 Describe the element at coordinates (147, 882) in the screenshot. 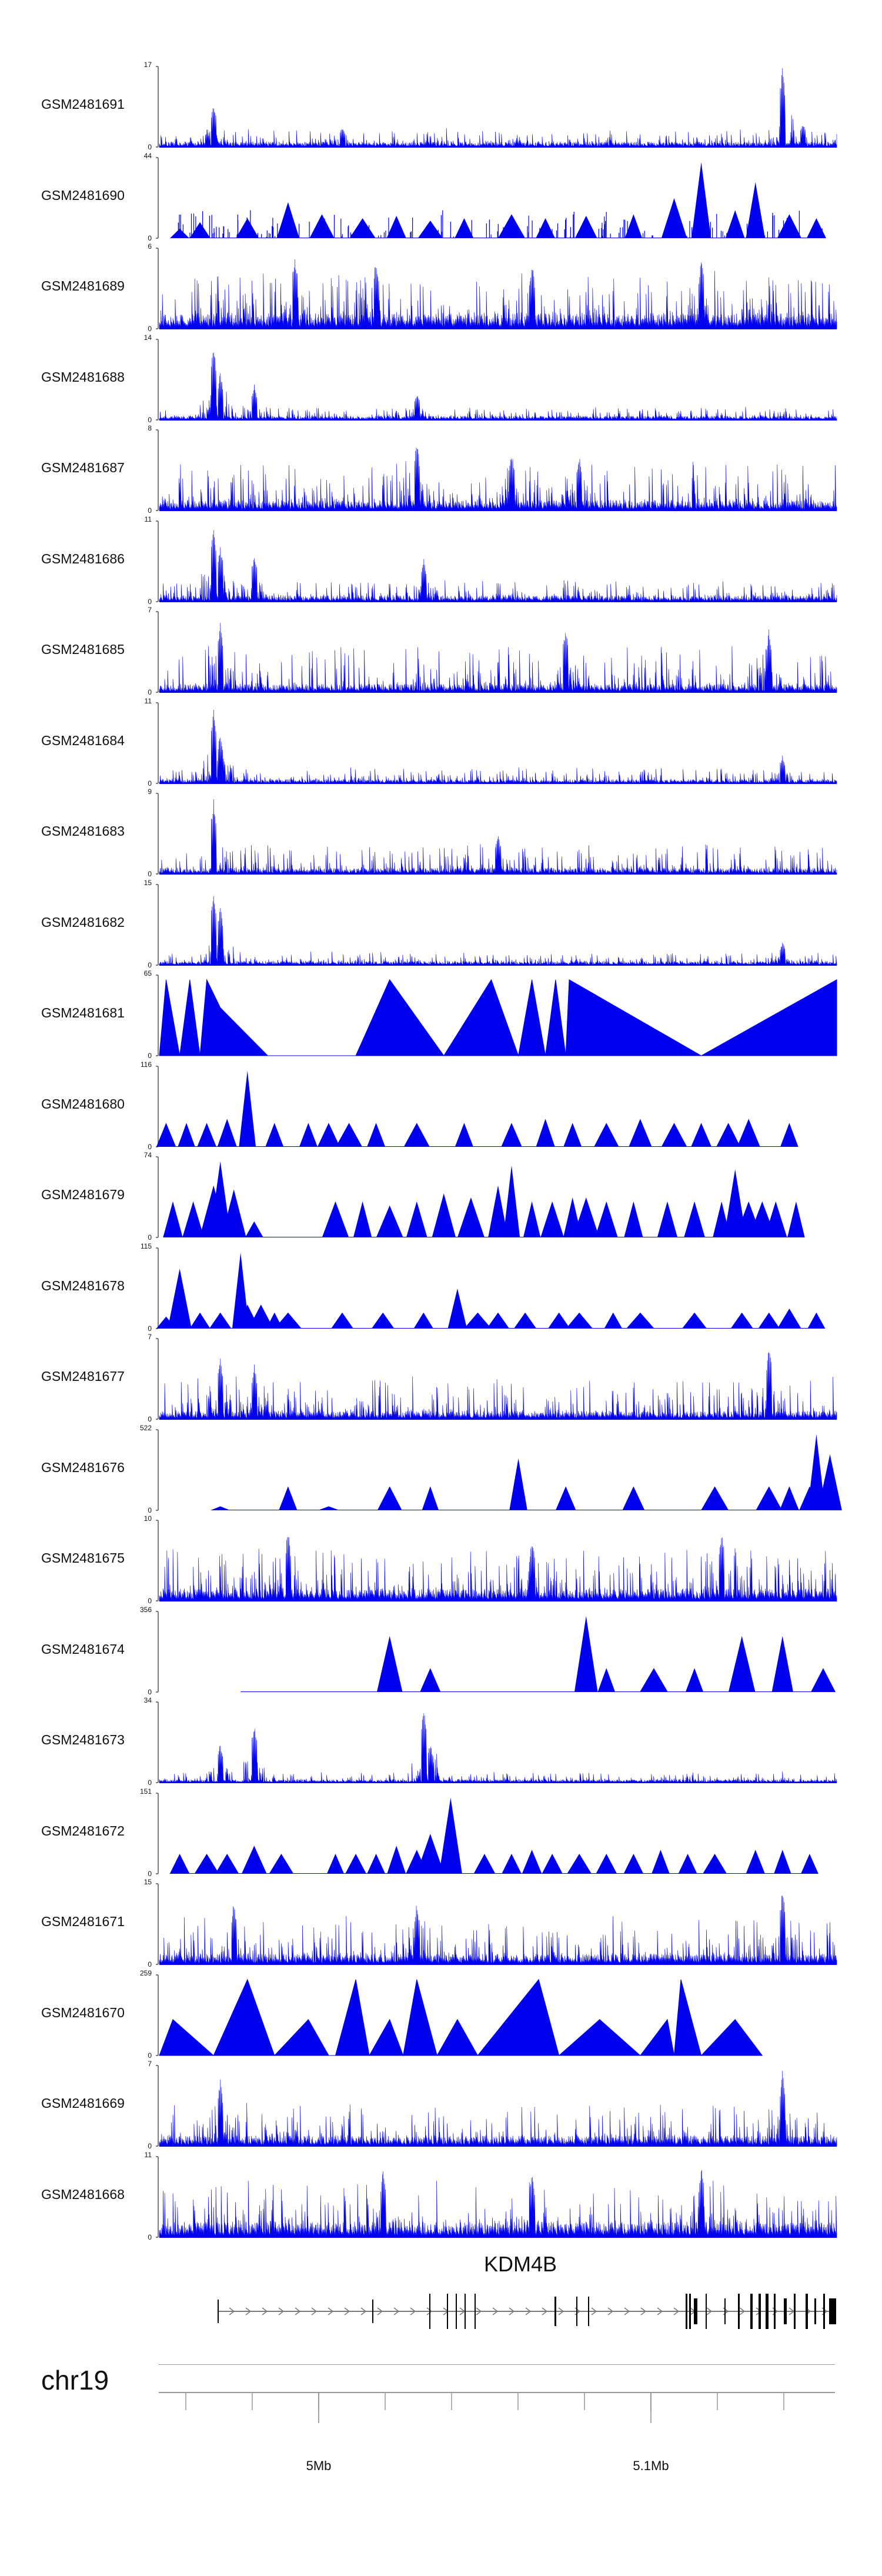

I see `y-axis-max-label: 15` at that location.